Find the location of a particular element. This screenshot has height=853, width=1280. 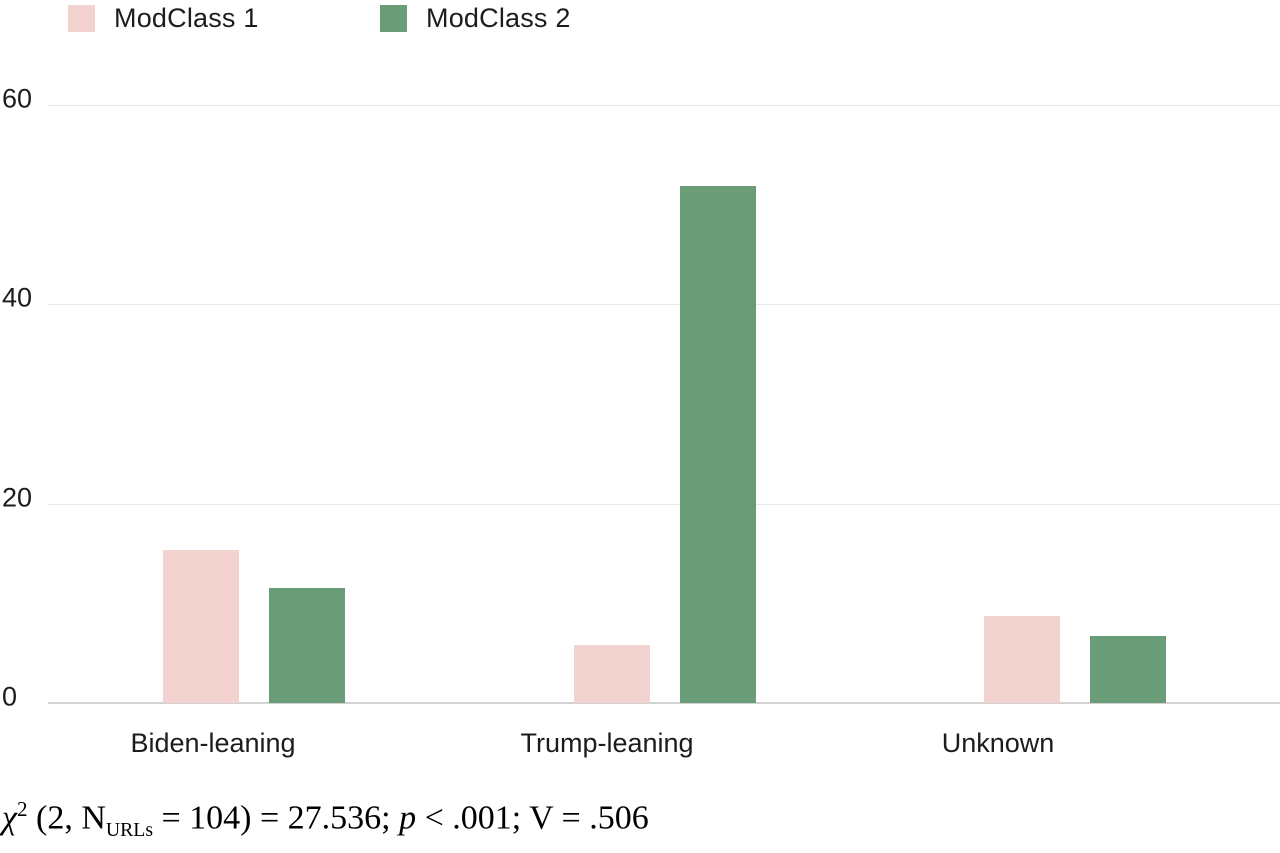

y-tick-label-20: 20 is located at coordinates (17, 497).